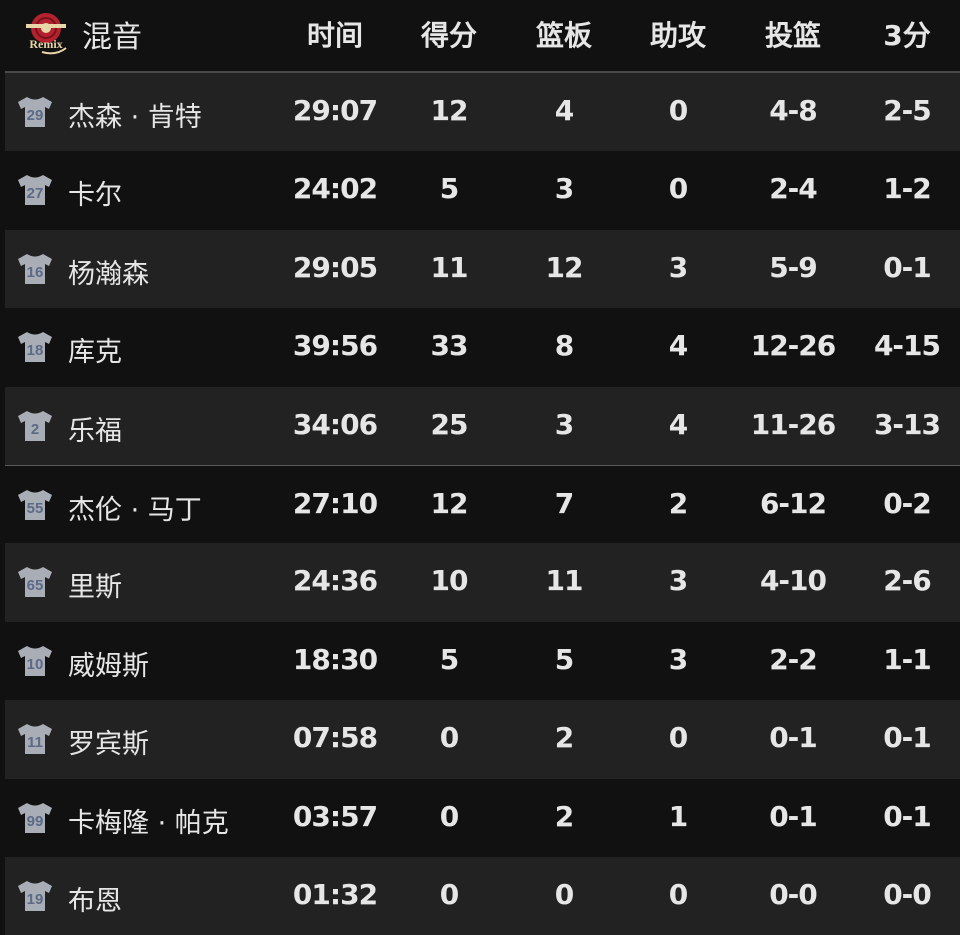 This screenshot has height=935, width=960. What do you see at coordinates (482, 425) in the screenshot?
I see `table-row: 2 乐福 34:06 25 3 4 11-26 3-13` at bounding box center [482, 425].